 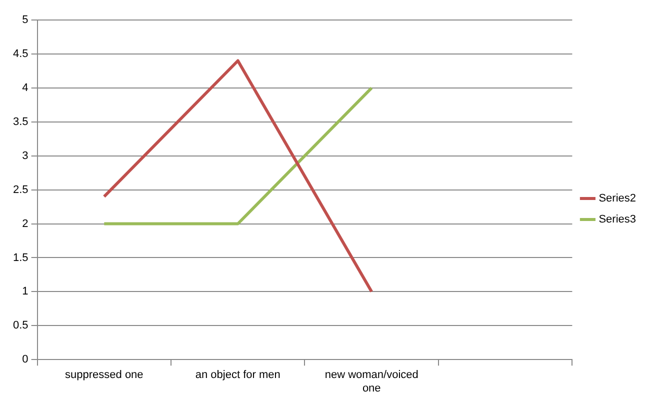 I want to click on x-tick-label: suppressed one, so click(x=104, y=375).